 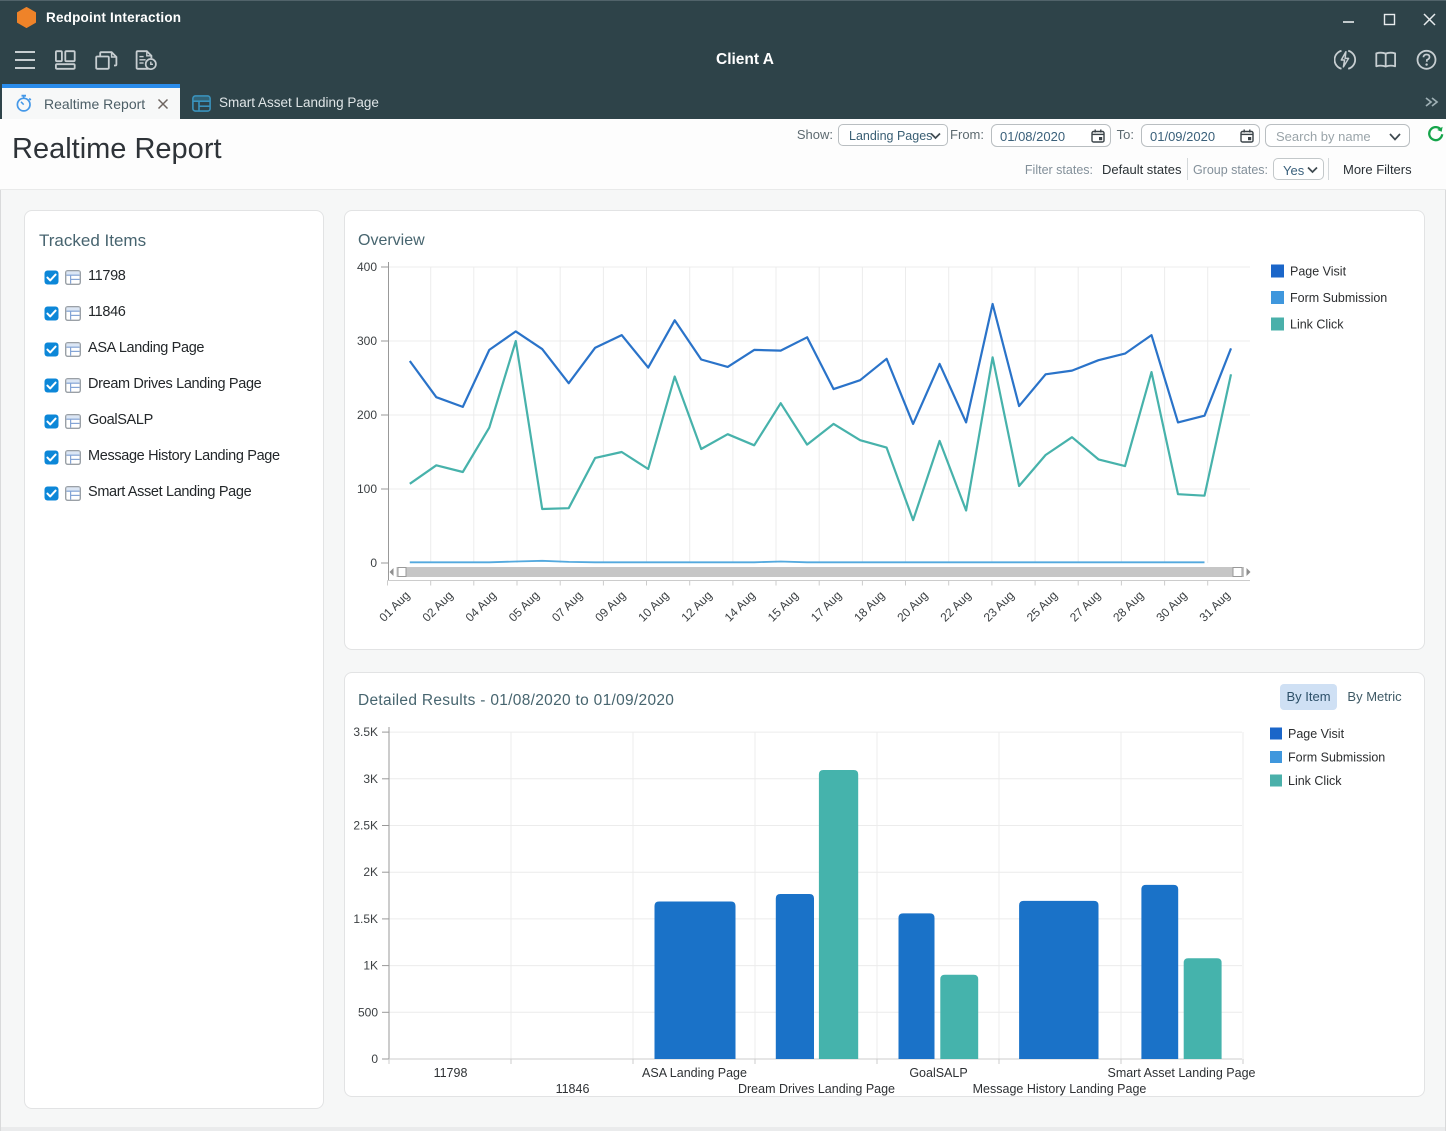 What do you see at coordinates (653, 606) in the screenshot?
I see `svg-text: 10 Aug` at bounding box center [653, 606].